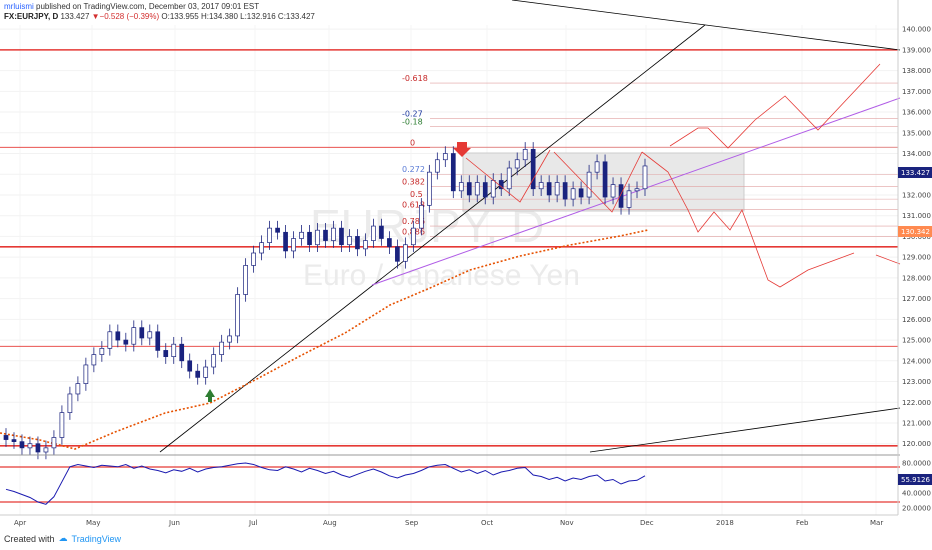 The image size is (932, 550). I want to click on price-change: −0.528 (−0.39%), so click(129, 16).